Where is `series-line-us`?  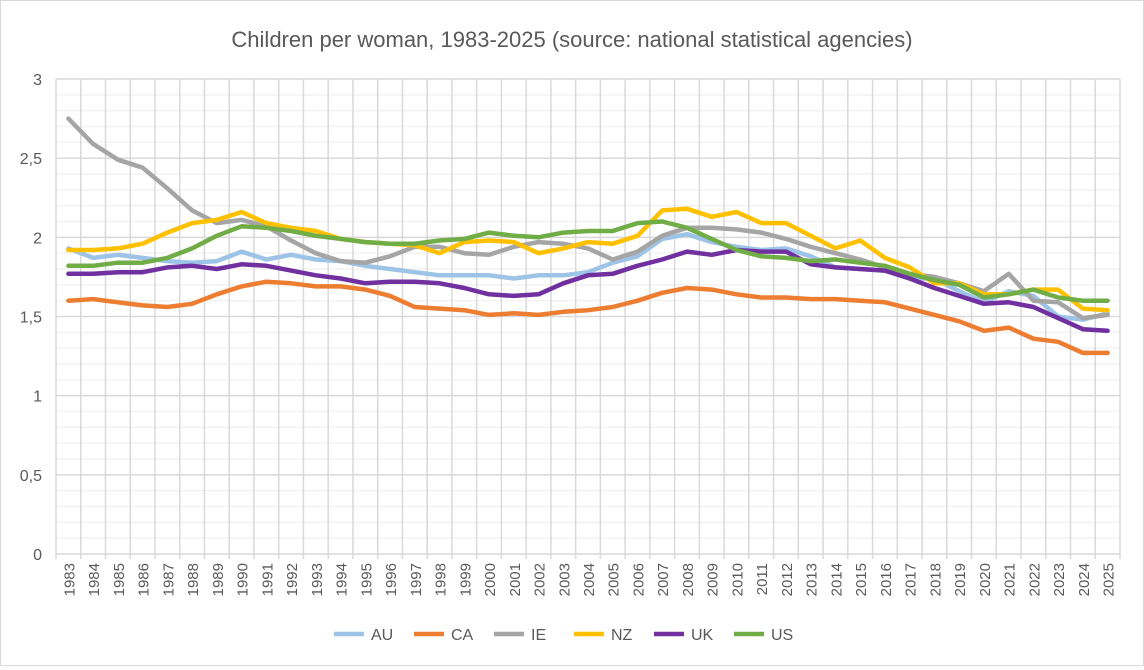
series-line-us is located at coordinates (588, 261).